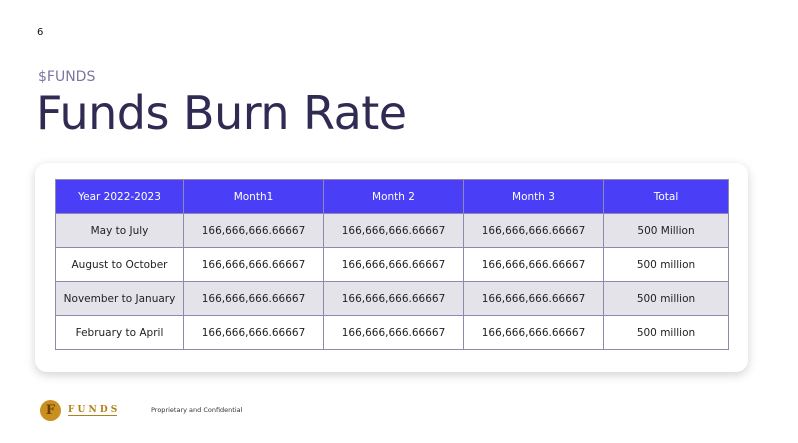 Image resolution: width=798 pixels, height=443 pixels. Describe the element at coordinates (119, 230) in the screenshot. I see `table-cell: May to July` at that location.